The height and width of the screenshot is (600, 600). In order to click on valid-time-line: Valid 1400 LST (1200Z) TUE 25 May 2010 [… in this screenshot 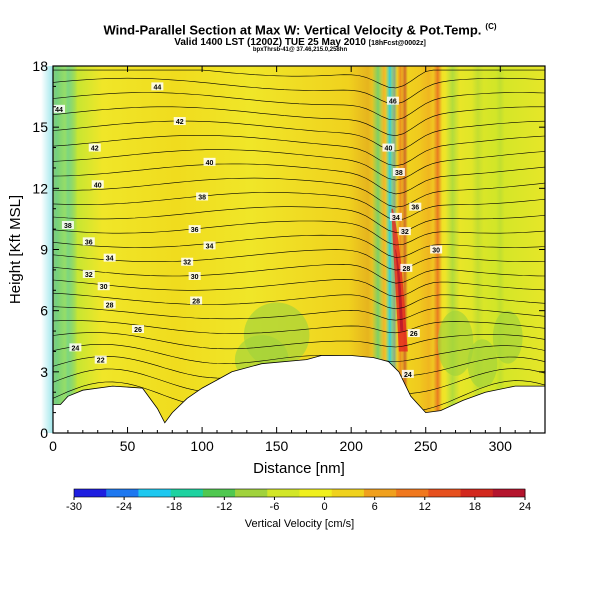, I will do `click(300, 42)`.